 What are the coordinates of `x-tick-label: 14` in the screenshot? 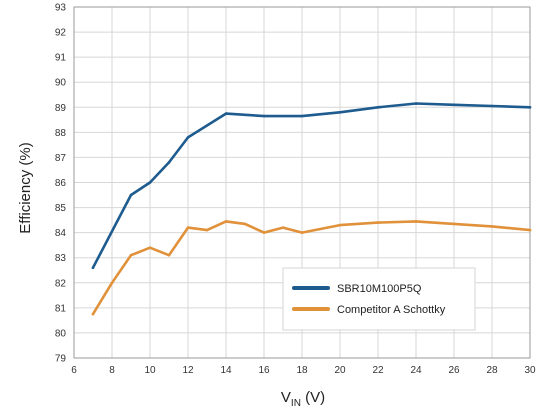 It's located at (226, 370).